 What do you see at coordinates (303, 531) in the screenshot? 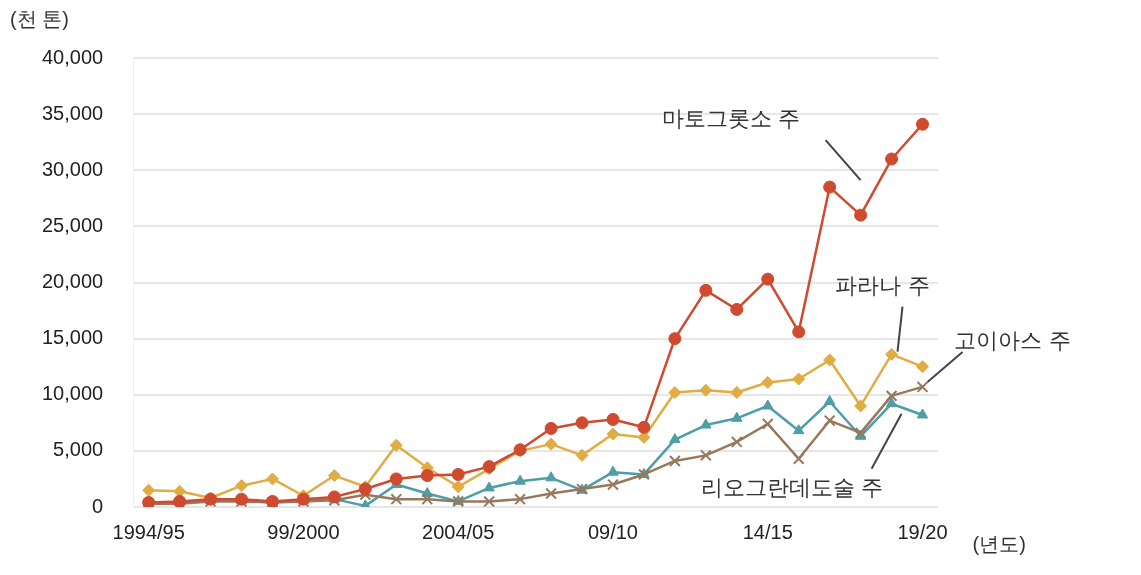
I see `x-tick-label: 99/2000` at bounding box center [303, 531].